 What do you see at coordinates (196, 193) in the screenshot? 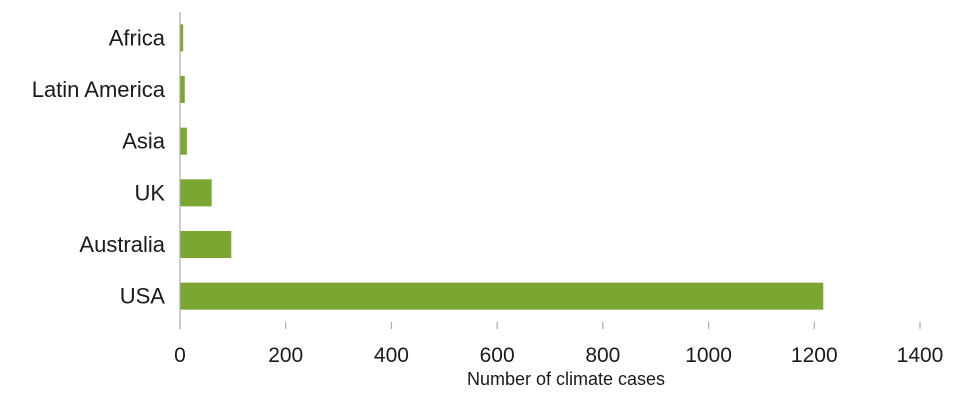
I see `bar-uk` at bounding box center [196, 193].